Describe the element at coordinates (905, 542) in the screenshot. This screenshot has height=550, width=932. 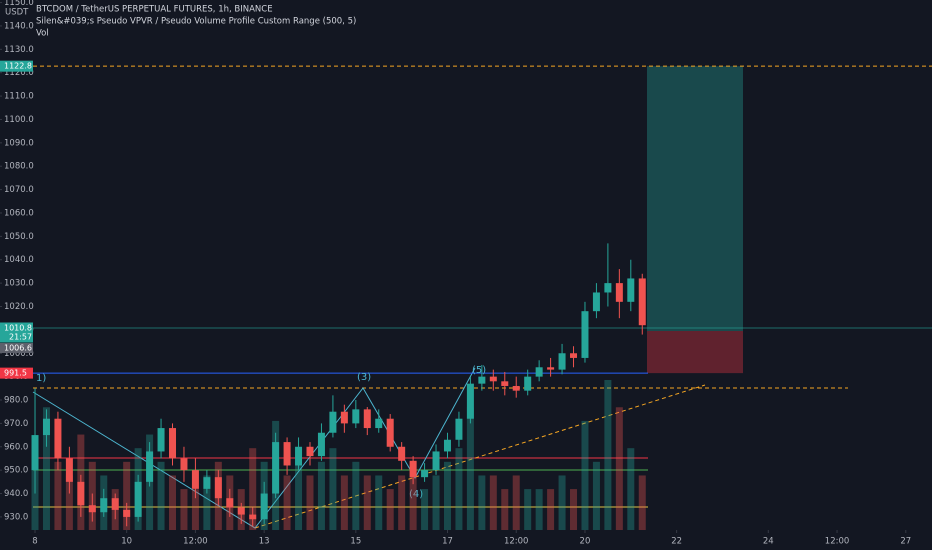
I see `x-tick-label: 27` at that location.